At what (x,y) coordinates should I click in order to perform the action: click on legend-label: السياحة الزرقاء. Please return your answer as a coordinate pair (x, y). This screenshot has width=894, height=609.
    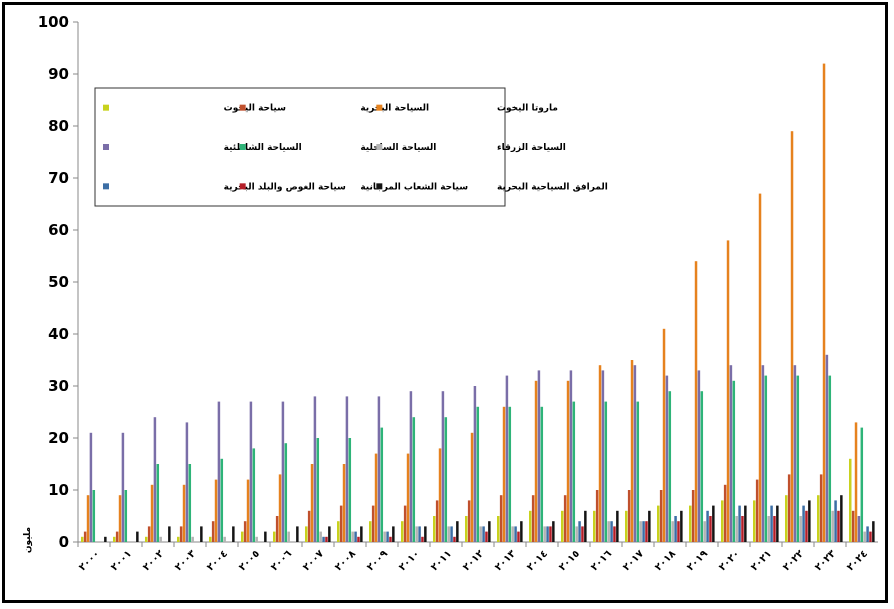
    Looking at the image, I should click on (531, 148).